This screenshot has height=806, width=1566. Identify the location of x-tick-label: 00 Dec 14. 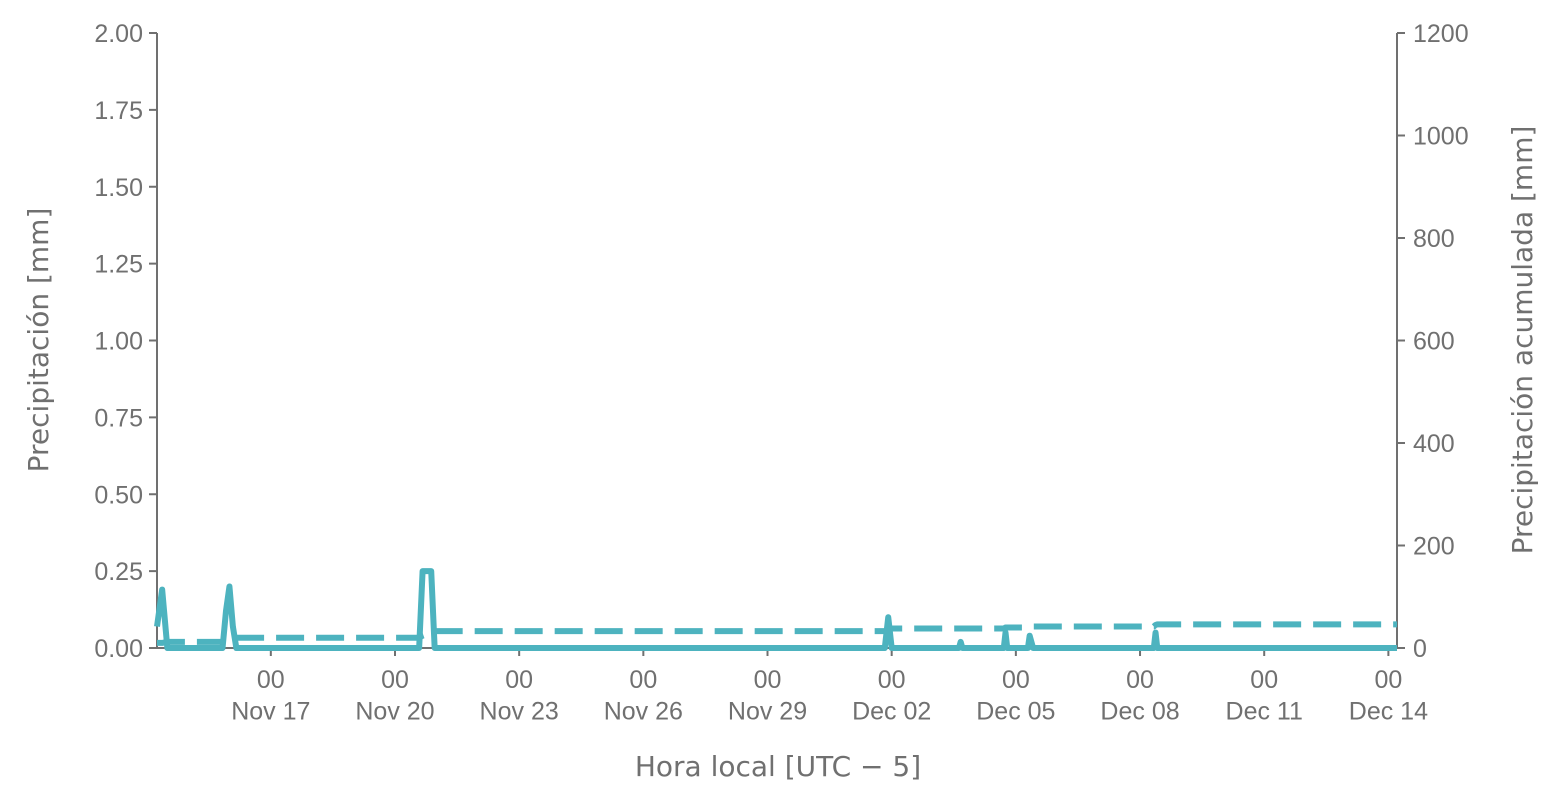
(1388, 695).